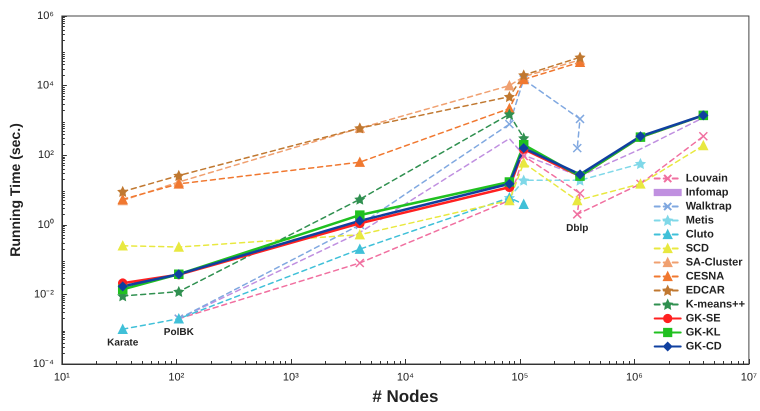 The image size is (760, 411). I want to click on annotation: Dblp, so click(577, 228).